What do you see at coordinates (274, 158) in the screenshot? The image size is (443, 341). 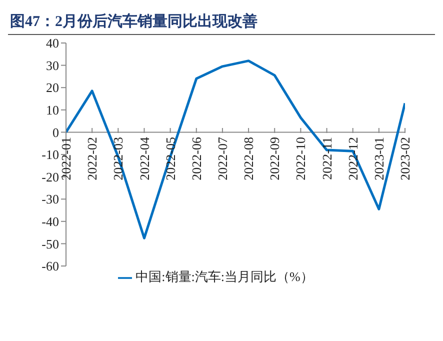 I see `x-tick-label: 2022-09` at bounding box center [274, 158].